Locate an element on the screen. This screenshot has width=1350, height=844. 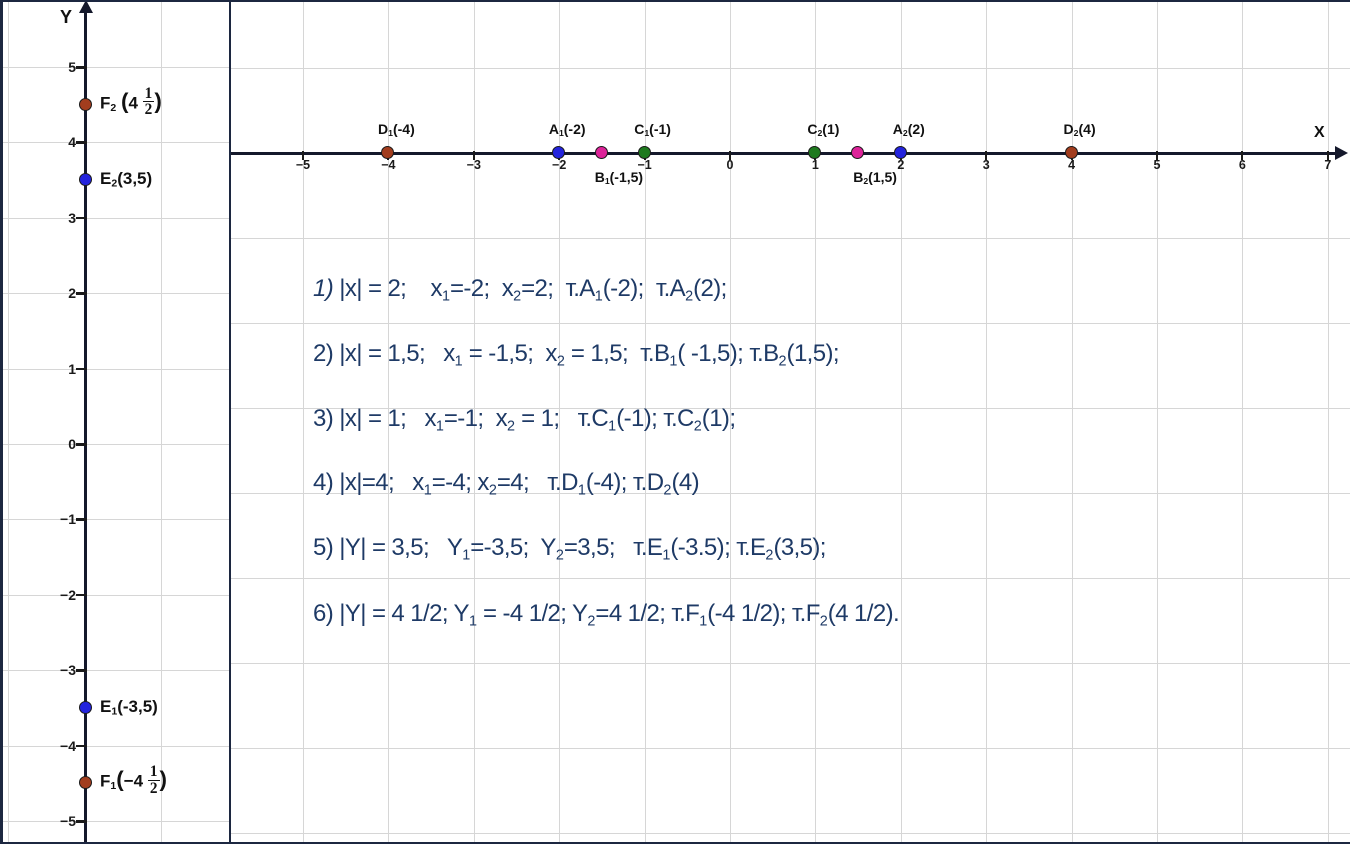
x-axis-label: X is located at coordinates (1319, 132).